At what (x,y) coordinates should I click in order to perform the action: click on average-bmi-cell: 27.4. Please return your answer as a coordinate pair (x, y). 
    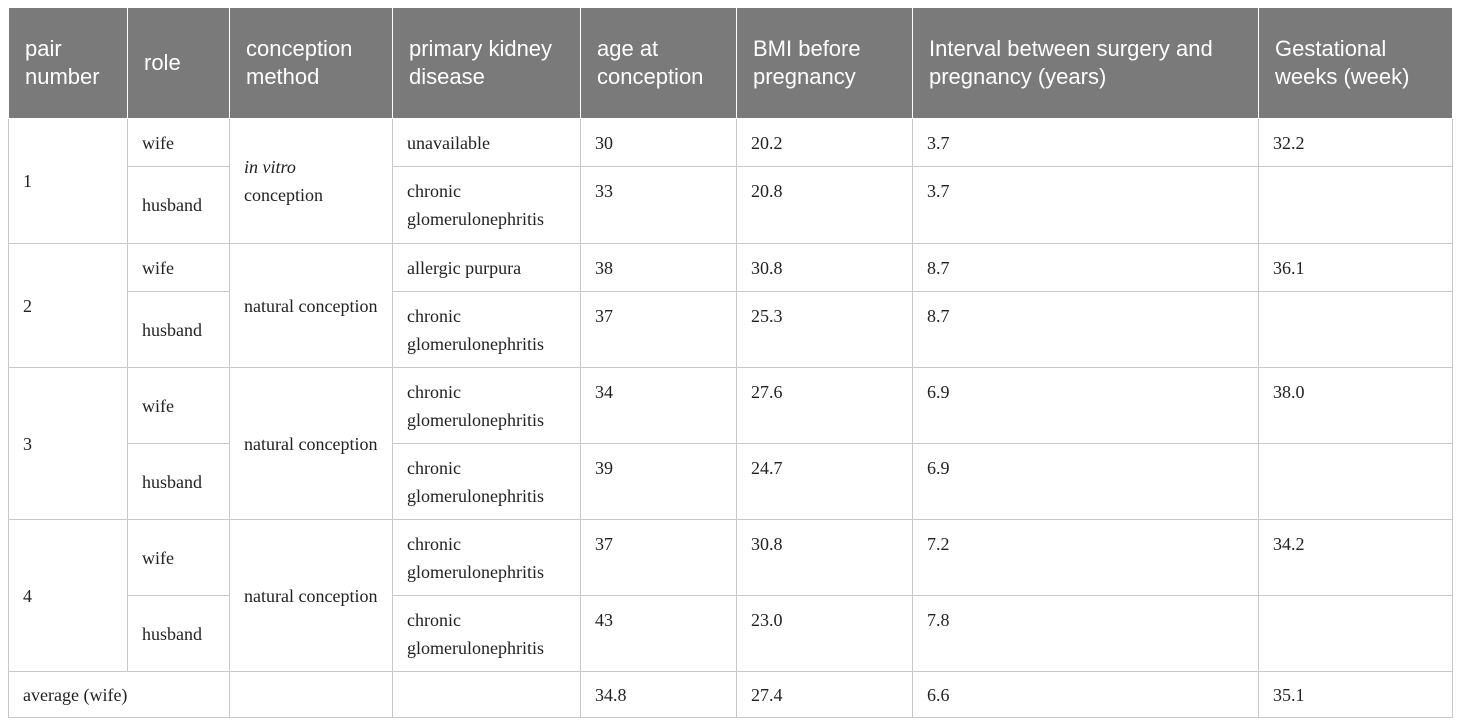
    Looking at the image, I should click on (824, 694).